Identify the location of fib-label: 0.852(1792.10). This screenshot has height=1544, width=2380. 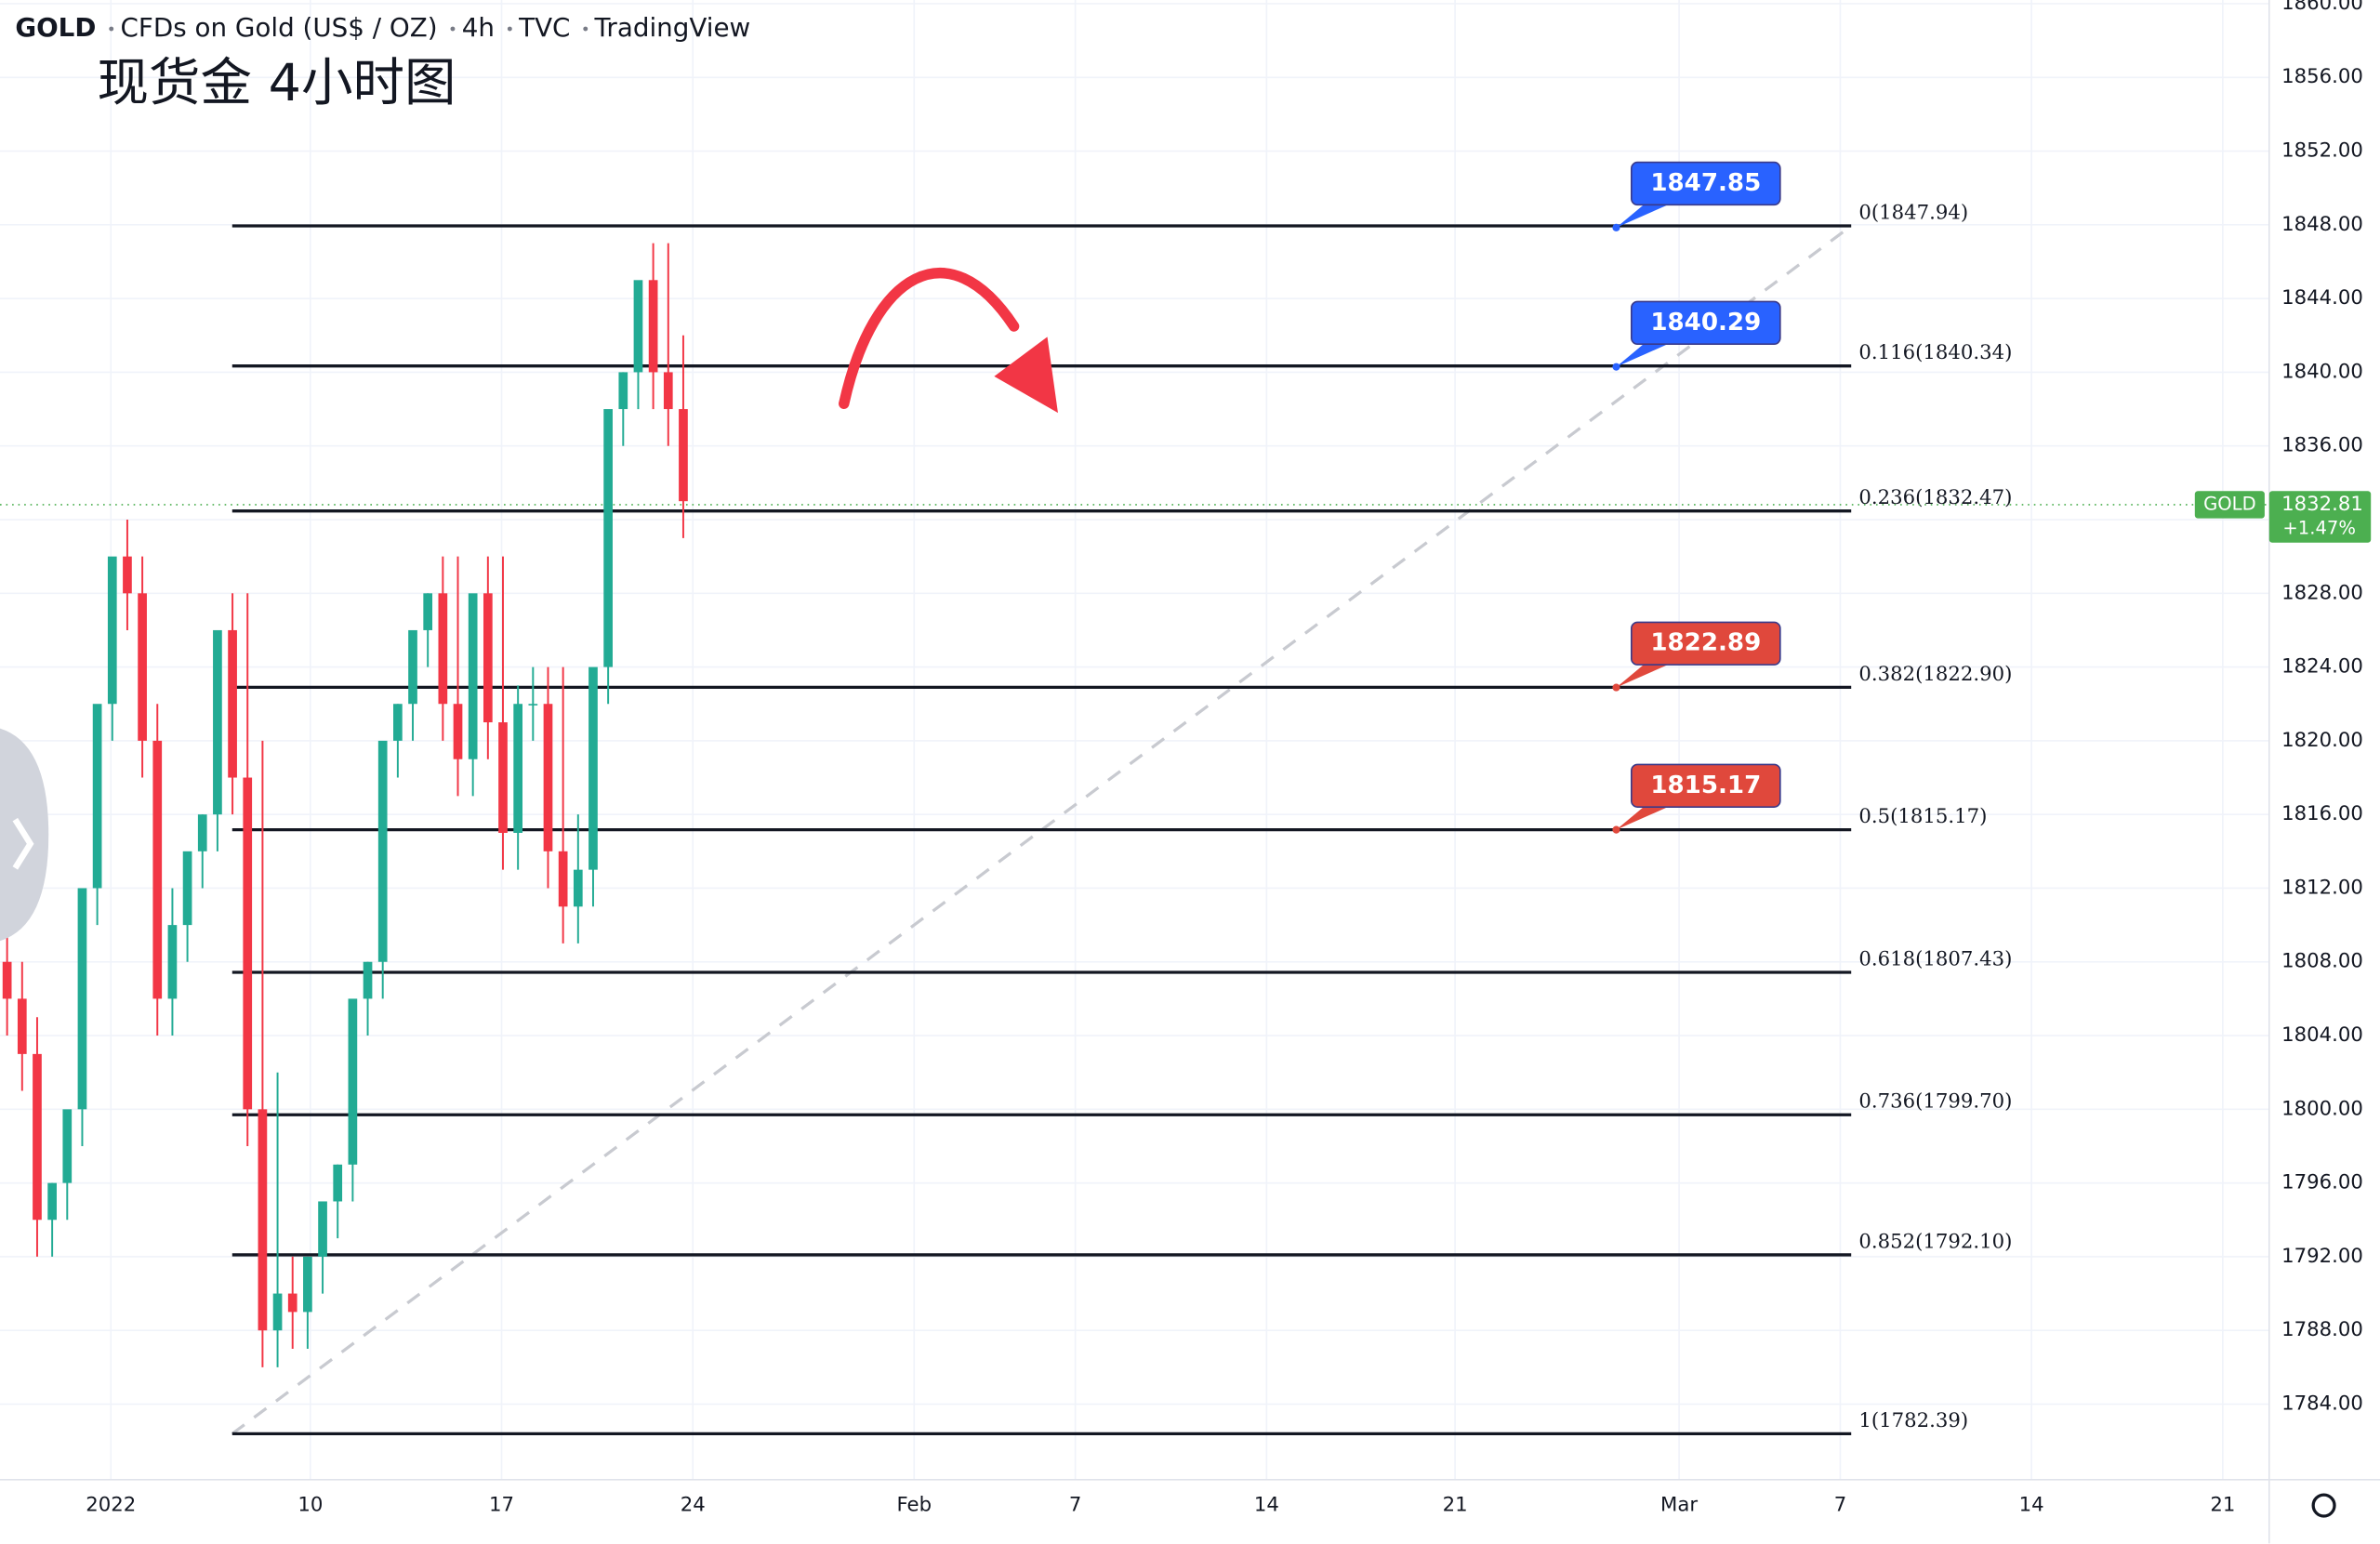
(1935, 1242).